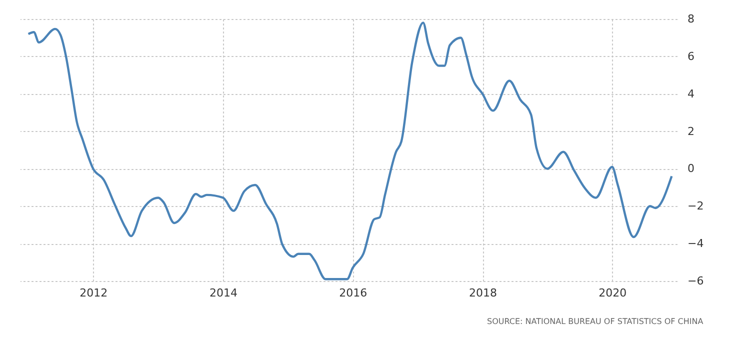 This screenshot has height=340, width=730. I want to click on y-tick-label: −6, so click(696, 281).